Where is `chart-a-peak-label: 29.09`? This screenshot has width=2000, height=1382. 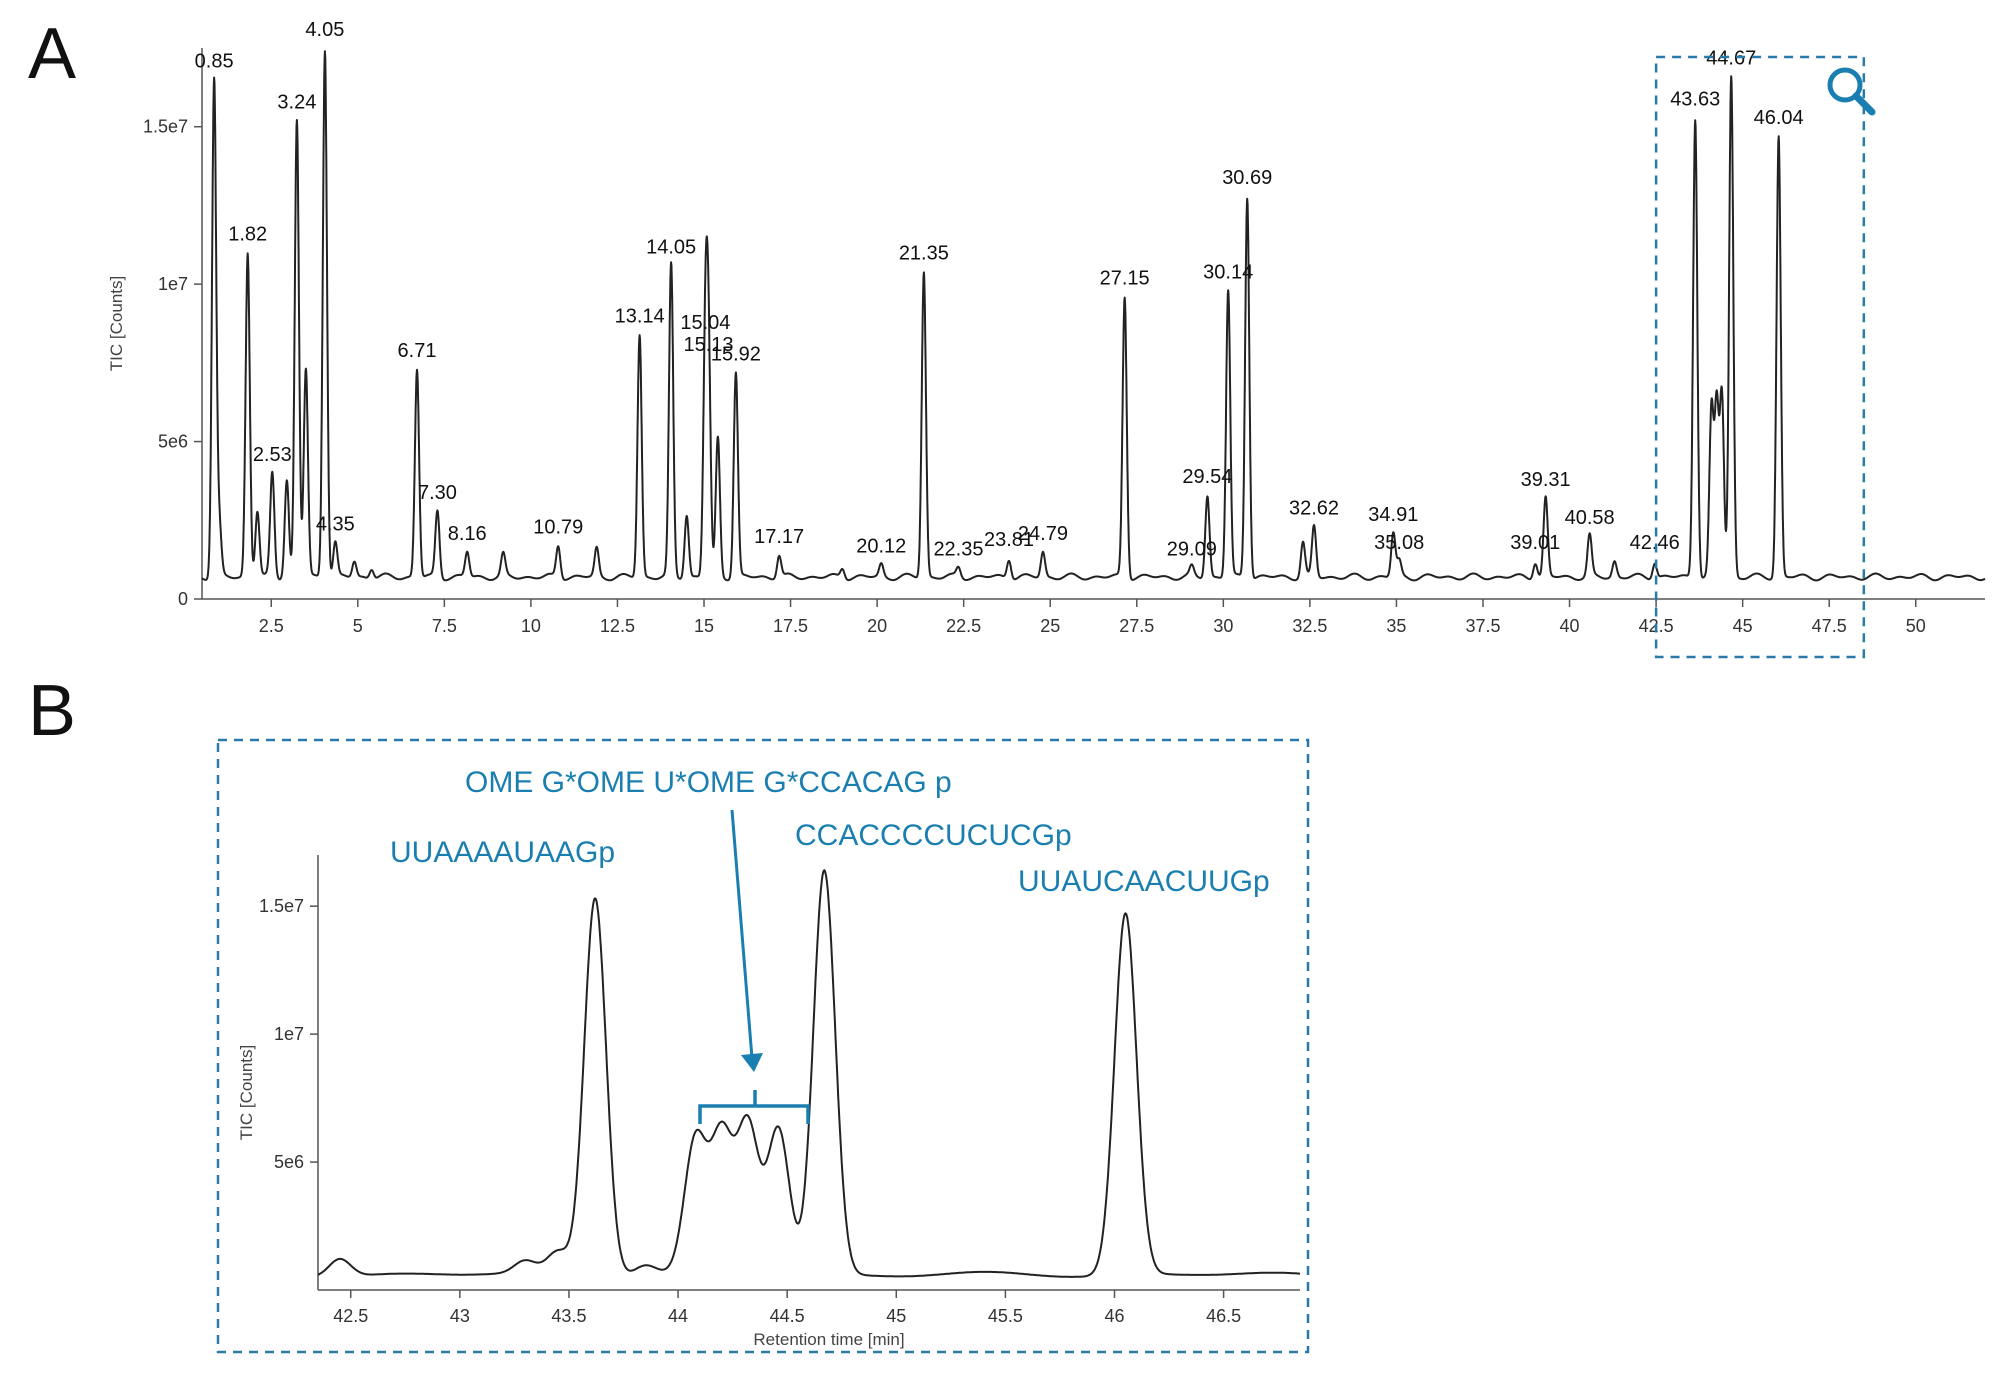
chart-a-peak-label: 29.09 is located at coordinates (1192, 550).